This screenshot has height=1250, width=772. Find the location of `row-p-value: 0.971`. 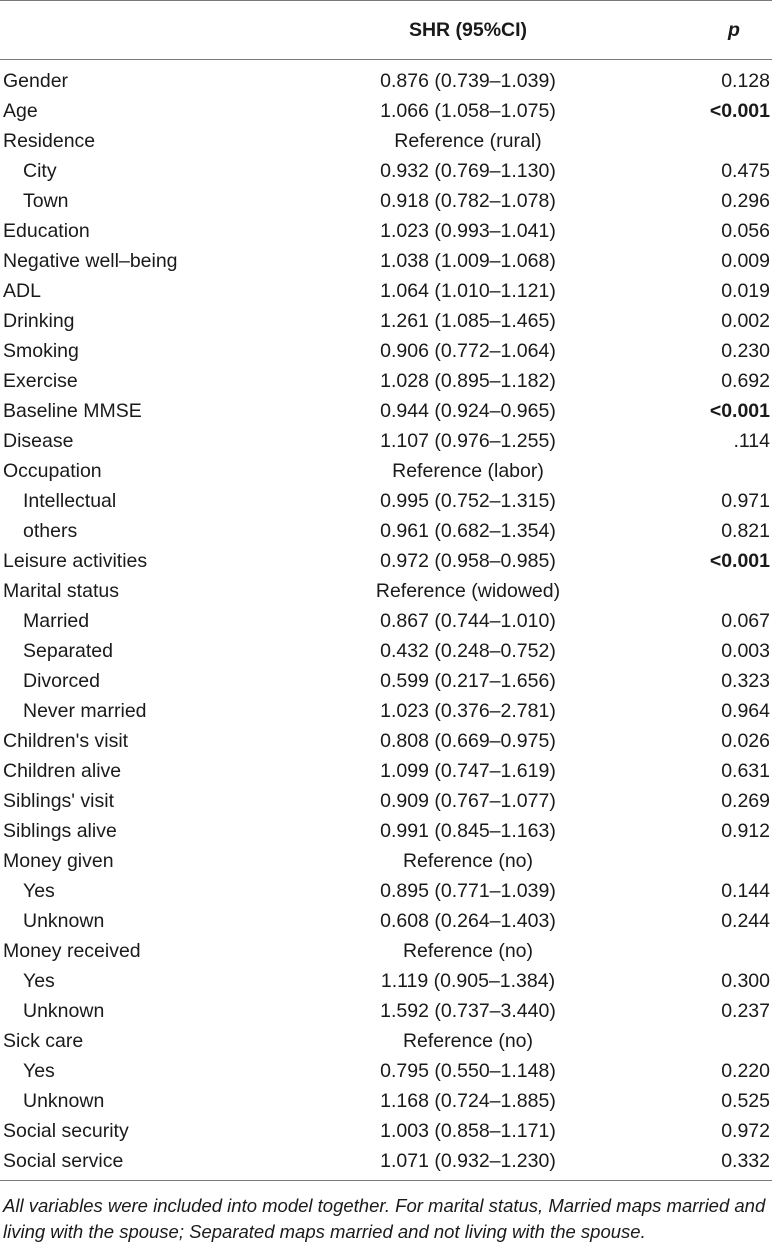

row-p-value: 0.971 is located at coordinates (745, 500).